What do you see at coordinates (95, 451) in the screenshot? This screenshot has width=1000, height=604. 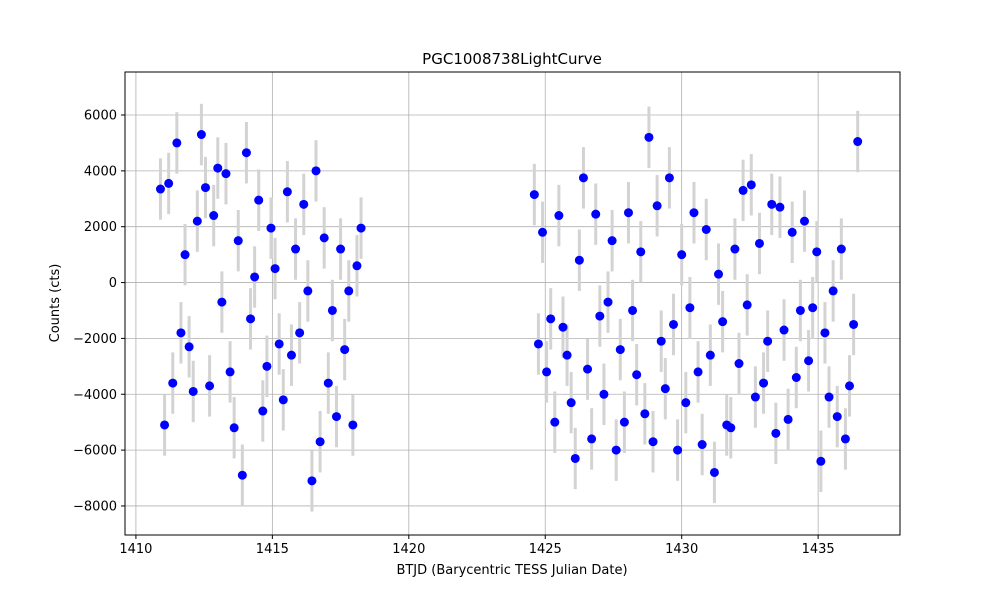 I see `y-tick-label: −6000` at bounding box center [95, 451].